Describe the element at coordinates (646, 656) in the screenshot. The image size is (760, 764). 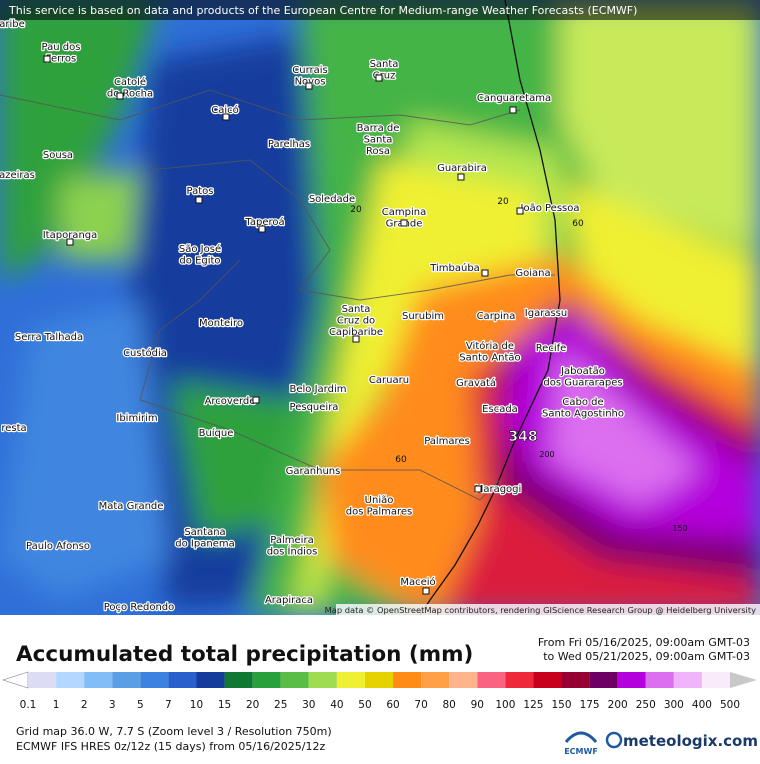
I see `period-end: to Wed 05/21/2025, 09:00am GMT-03` at that location.